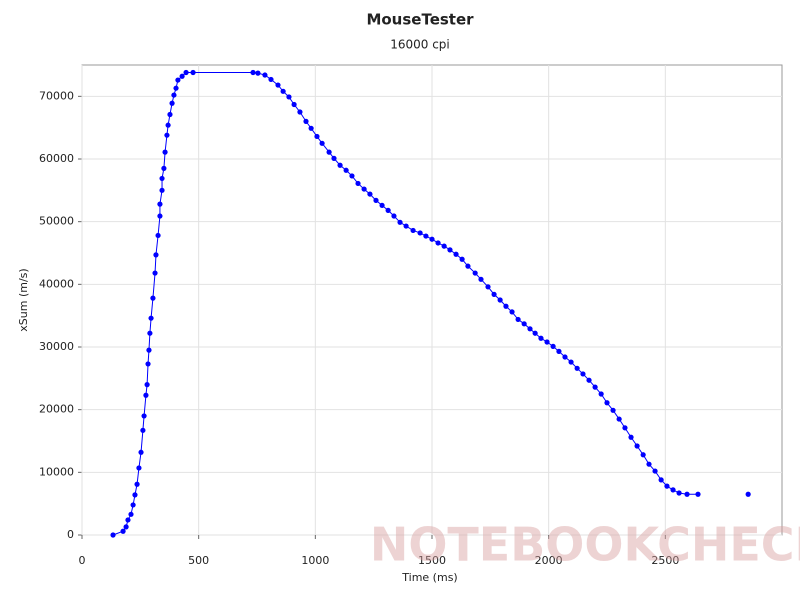 Image resolution: width=800 pixels, height=600 pixels. Describe the element at coordinates (56, 158) in the screenshot. I see `y-tick-label: 60000` at that location.